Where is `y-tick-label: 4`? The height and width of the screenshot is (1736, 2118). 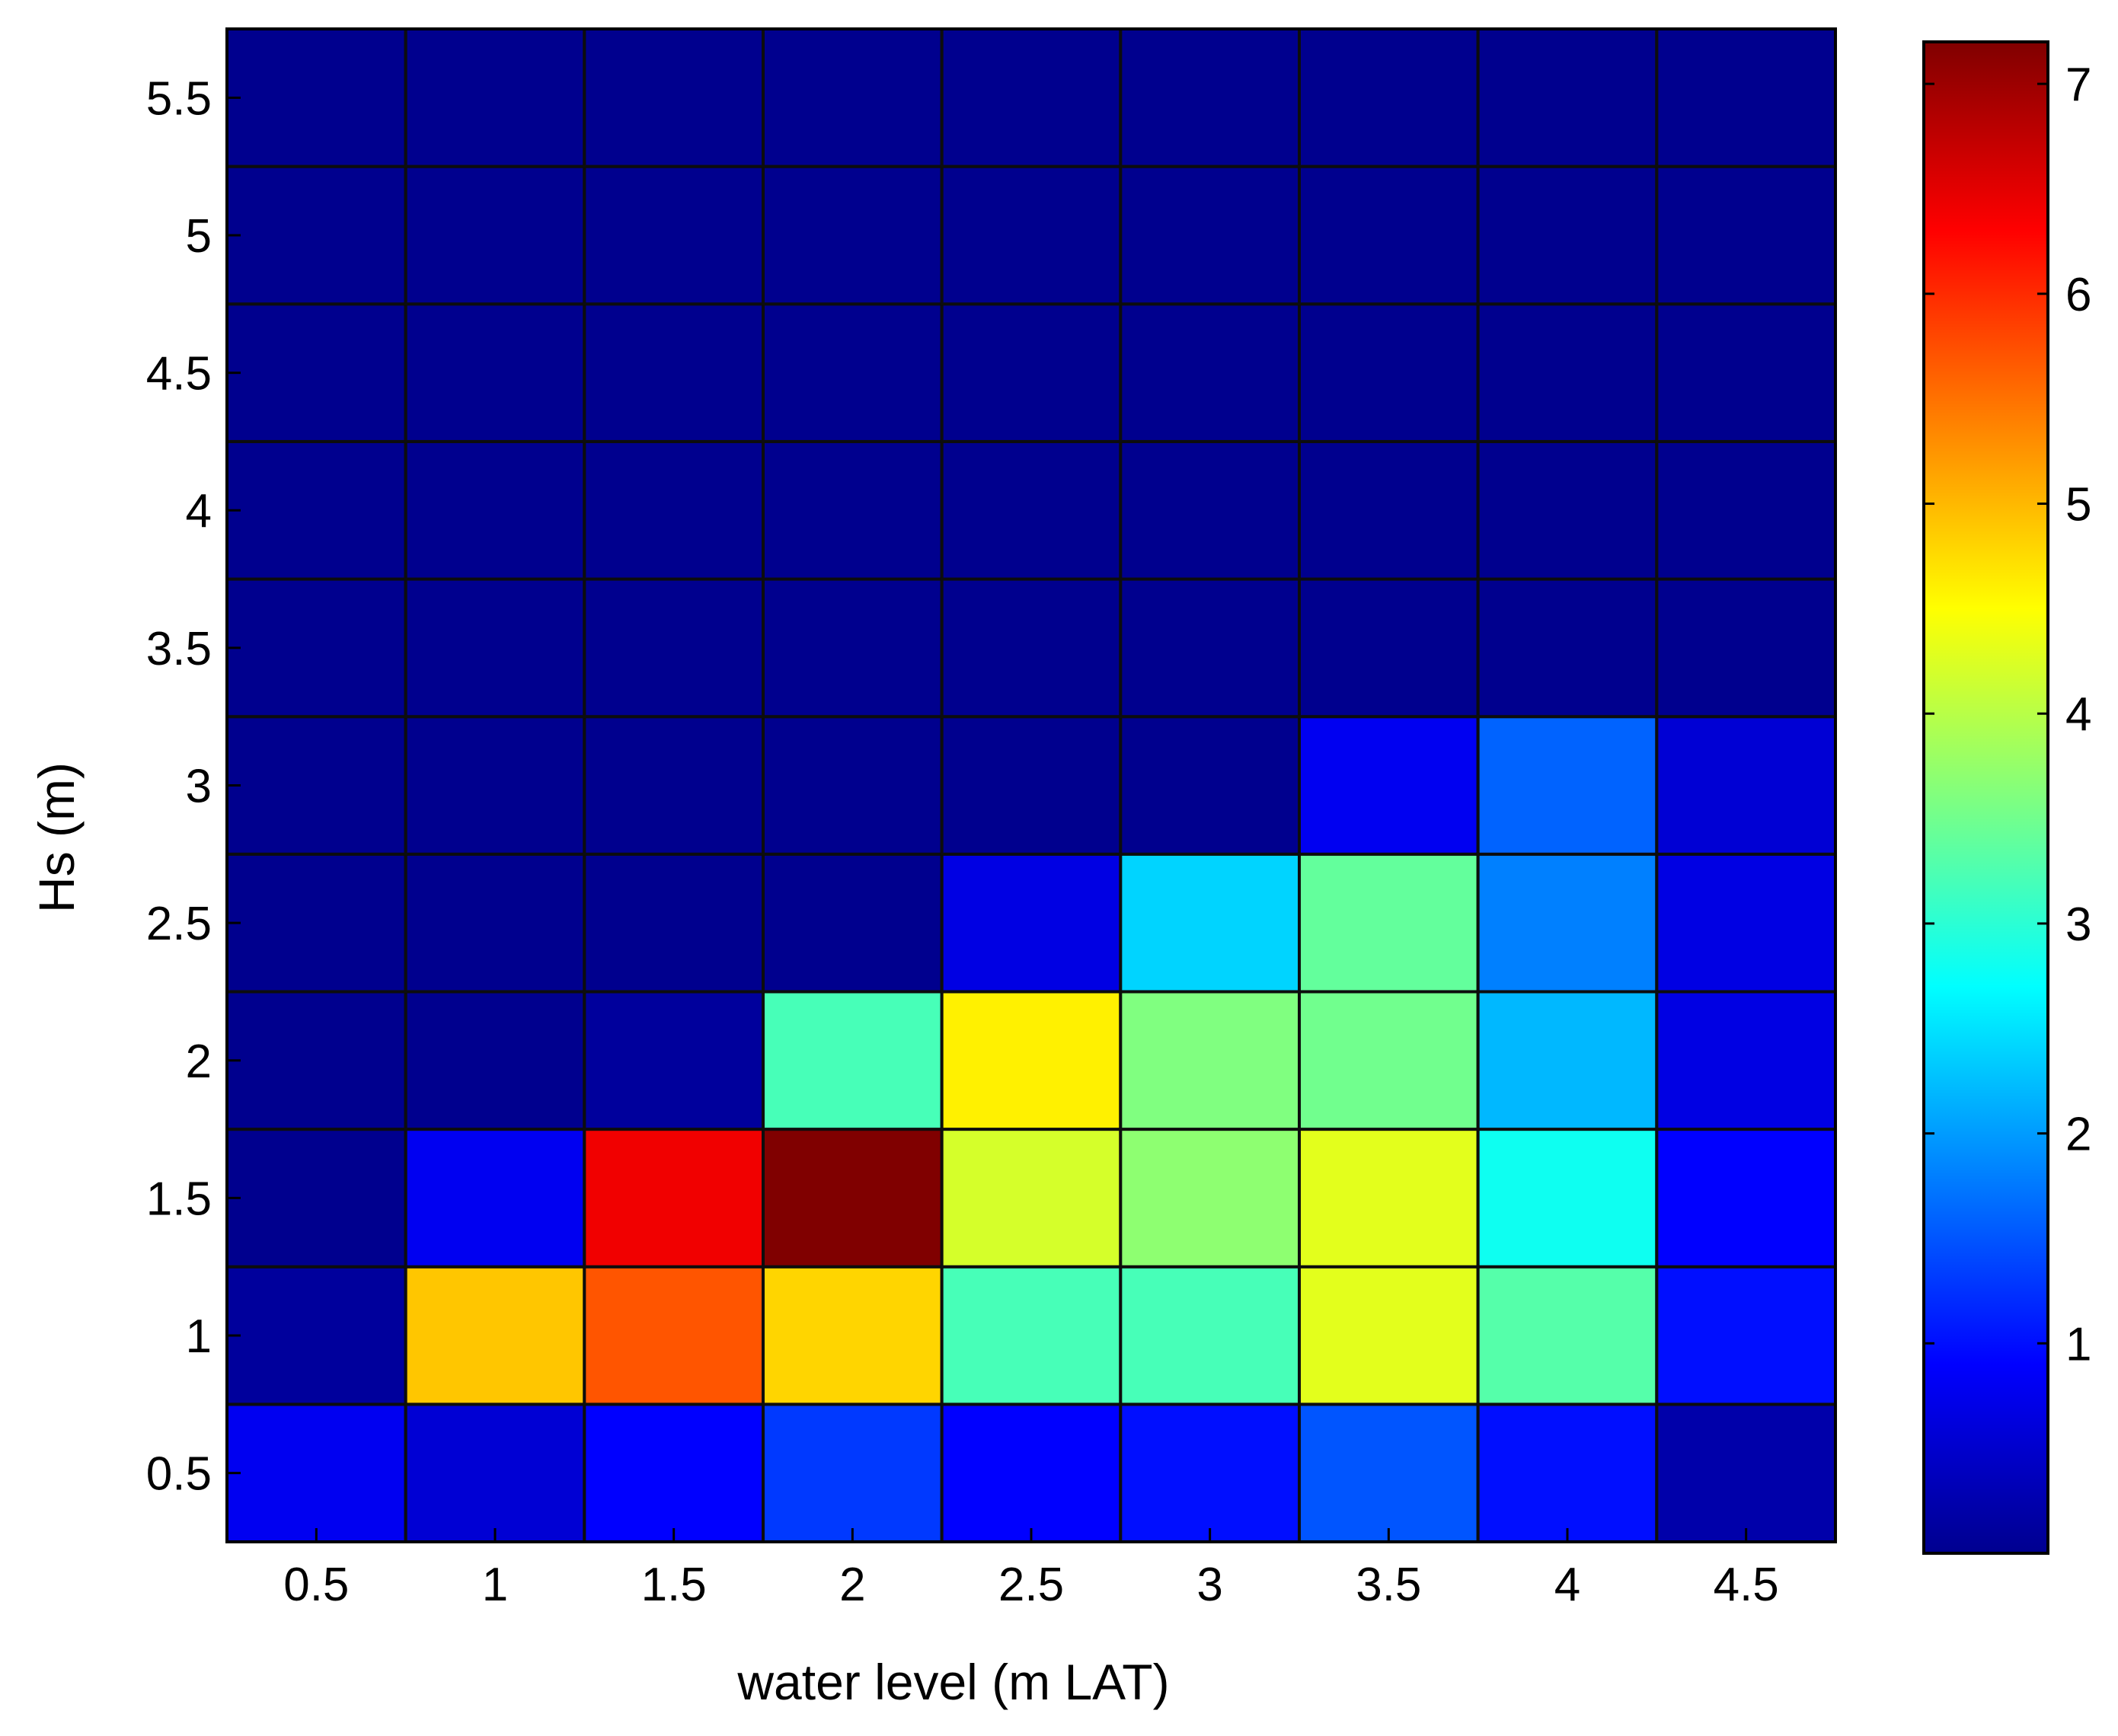
y-tick-label: 4 is located at coordinates (199, 511).